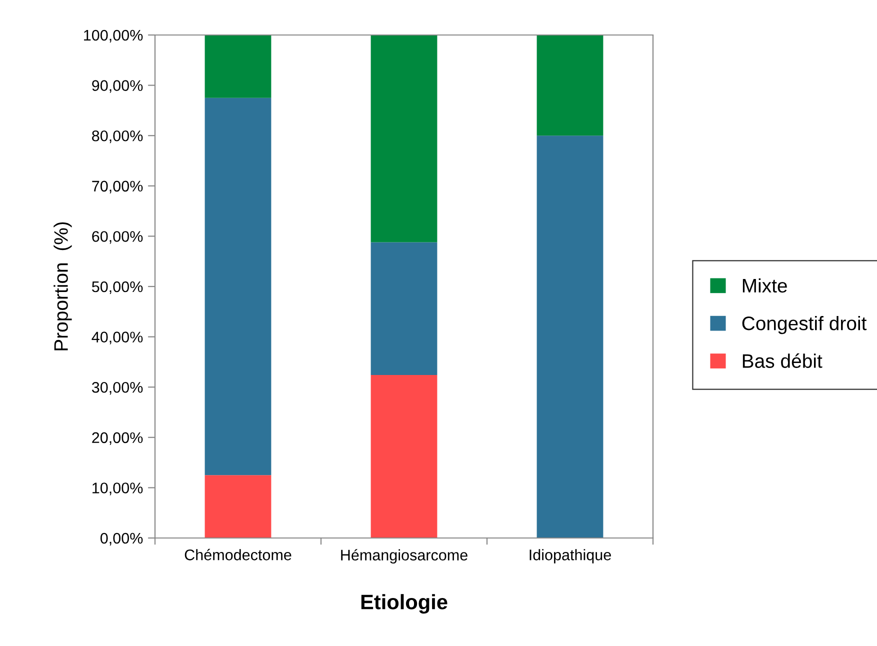  Describe the element at coordinates (117, 137) in the screenshot. I see `y-tick-label: 80,00%` at that location.